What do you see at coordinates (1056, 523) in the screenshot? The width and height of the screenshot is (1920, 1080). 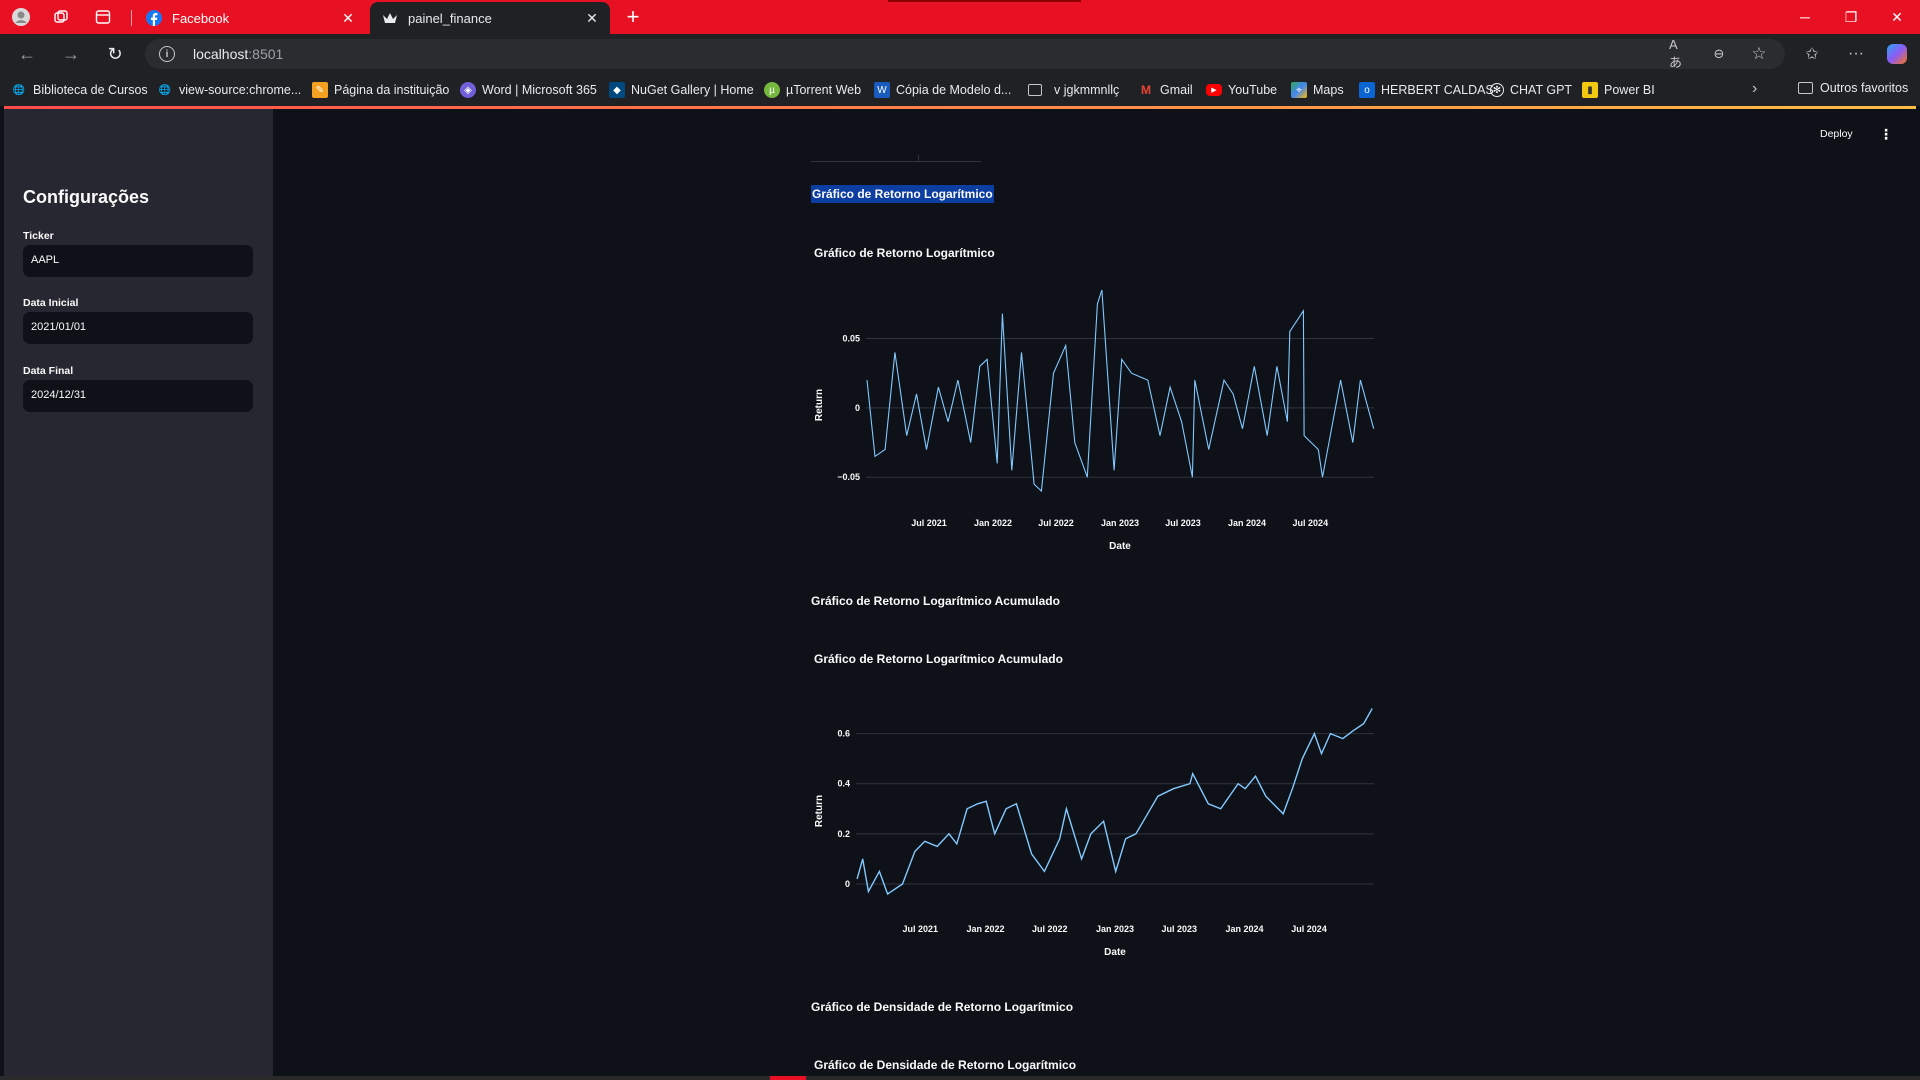 I see `x-tick-label: Jul 2022` at bounding box center [1056, 523].